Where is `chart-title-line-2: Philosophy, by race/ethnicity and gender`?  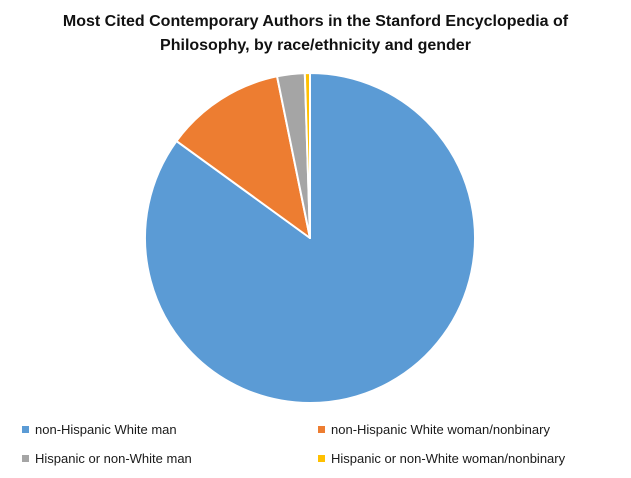
chart-title-line-2: Philosophy, by race/ethnicity and gender is located at coordinates (315, 45).